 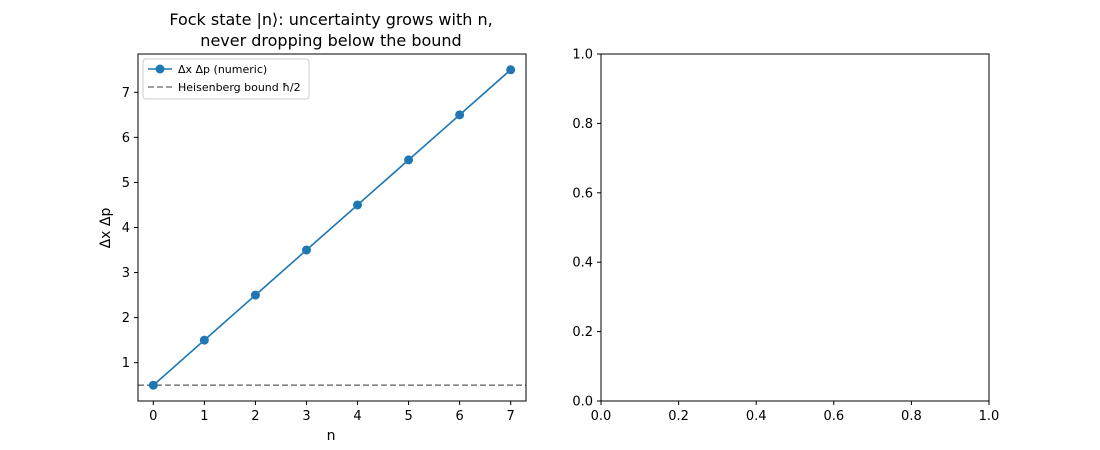 I want to click on y-axis-label: Δx Δp, so click(x=106, y=228).